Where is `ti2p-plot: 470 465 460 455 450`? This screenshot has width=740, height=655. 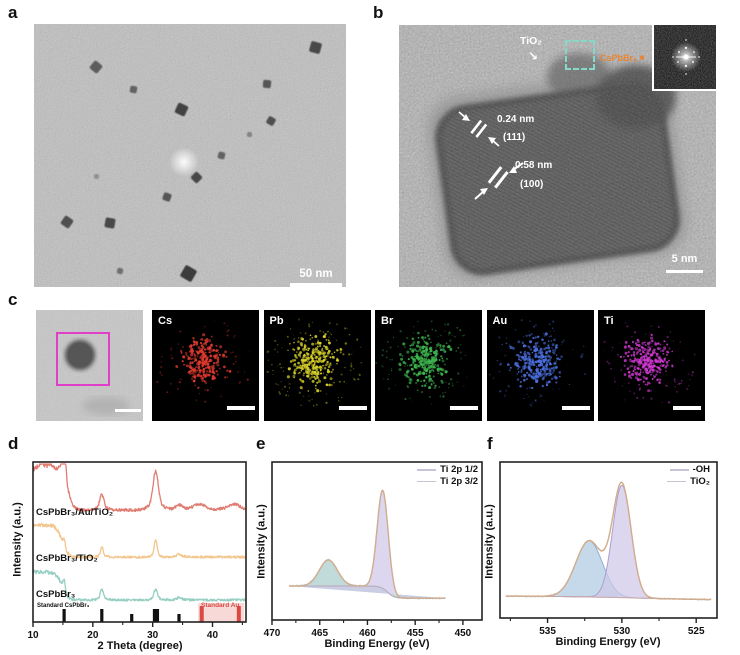 ti2p-plot: 470 465 460 455 450 is located at coordinates (373, 550).